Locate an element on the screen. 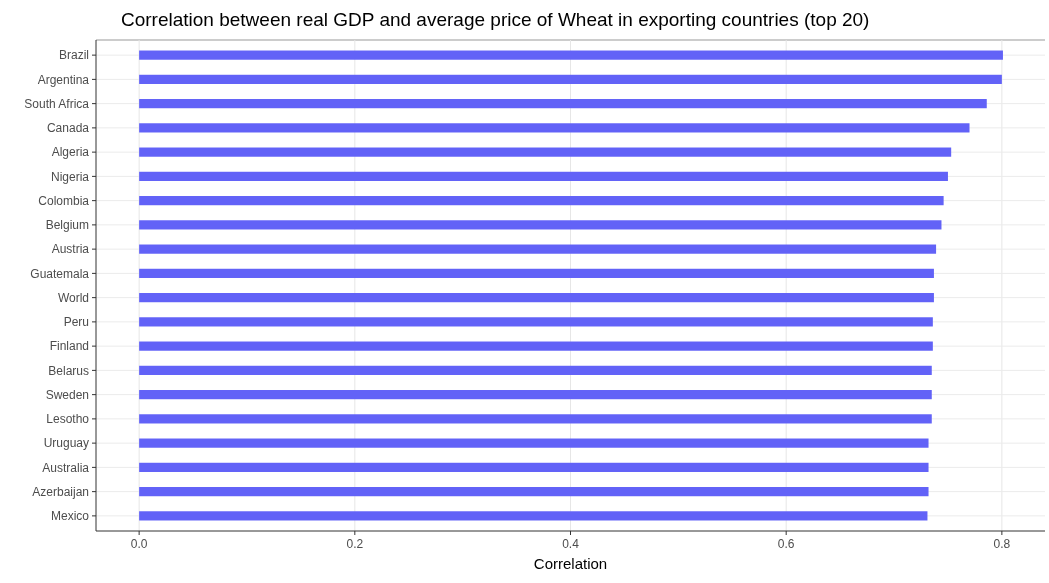 Image resolution: width=1049 pixels, height=583 pixels. y-tick-label: Mexico is located at coordinates (70, 516).